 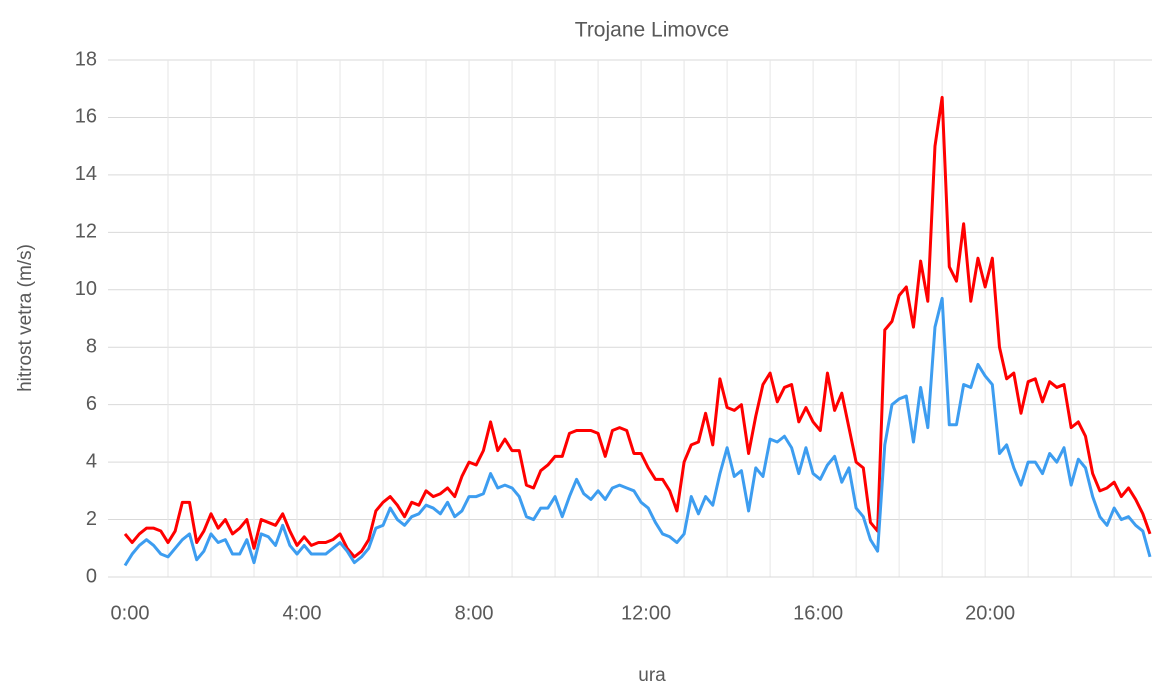 What do you see at coordinates (25, 318) in the screenshot?
I see `y-axis-title: hitrost vetra (m/s)` at bounding box center [25, 318].